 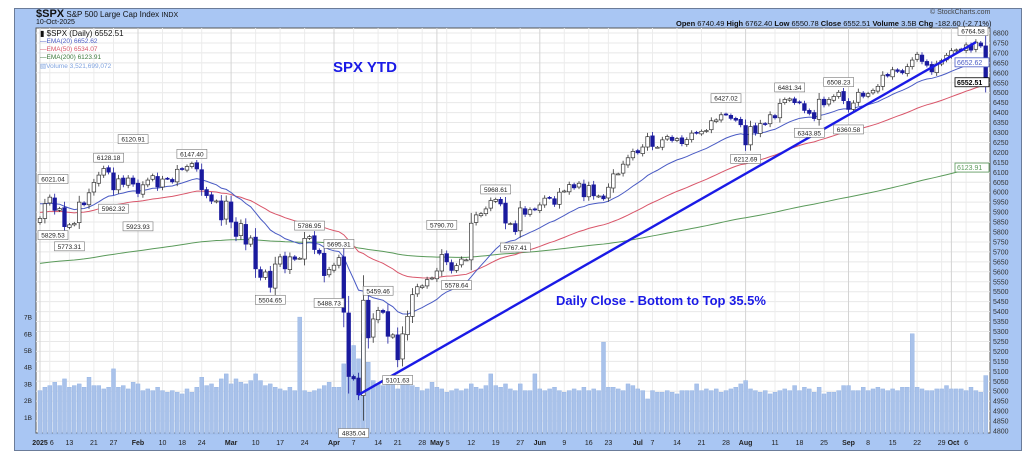 I want to click on y-tick-label: 5500, so click(x=1001, y=292).